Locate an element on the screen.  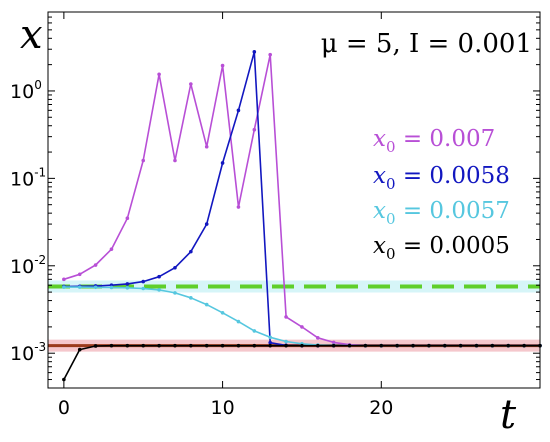
series-line is located at coordinates (301, 316).